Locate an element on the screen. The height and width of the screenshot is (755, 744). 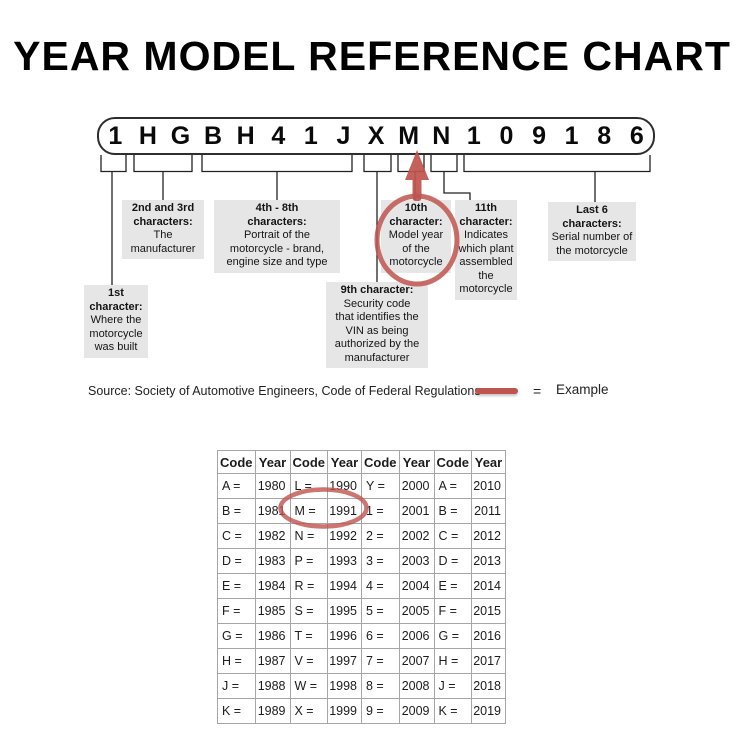
year-cell: 2003 is located at coordinates (416, 561).